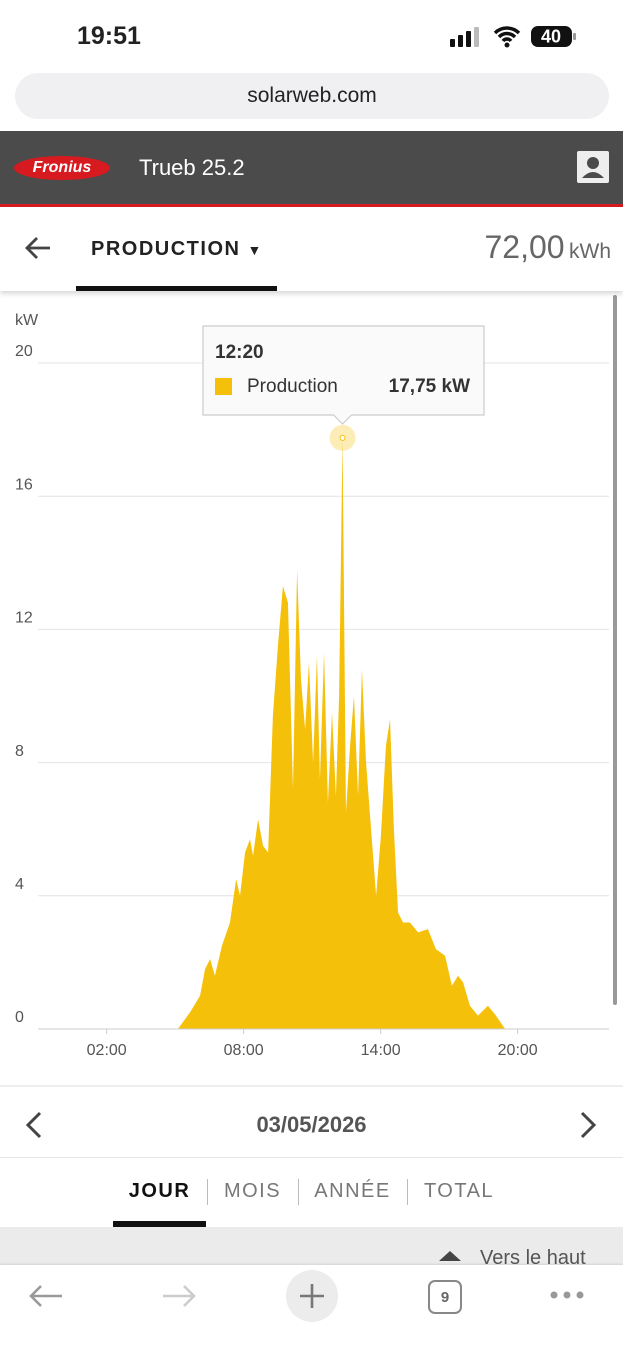 This screenshot has width=623, height=1350. I want to click on x-tick-label: 08:00, so click(244, 1050).